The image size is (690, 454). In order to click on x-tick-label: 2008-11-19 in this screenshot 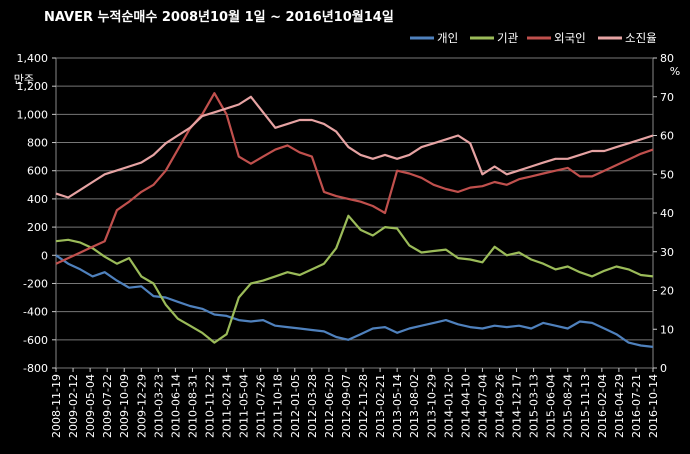, I will do `click(56, 406)`.